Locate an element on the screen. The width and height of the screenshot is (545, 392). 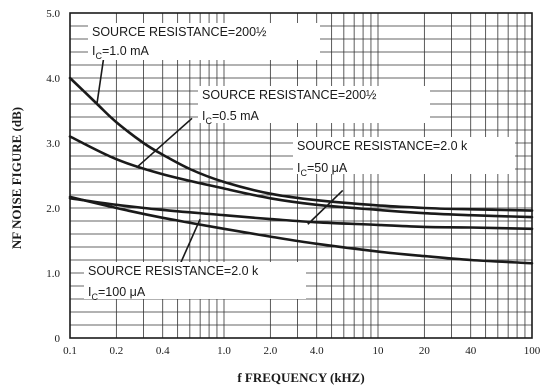
annotation-2: SOURCE RESISTANCE=200½ IC=0.5 mA is located at coordinates (314, 106).